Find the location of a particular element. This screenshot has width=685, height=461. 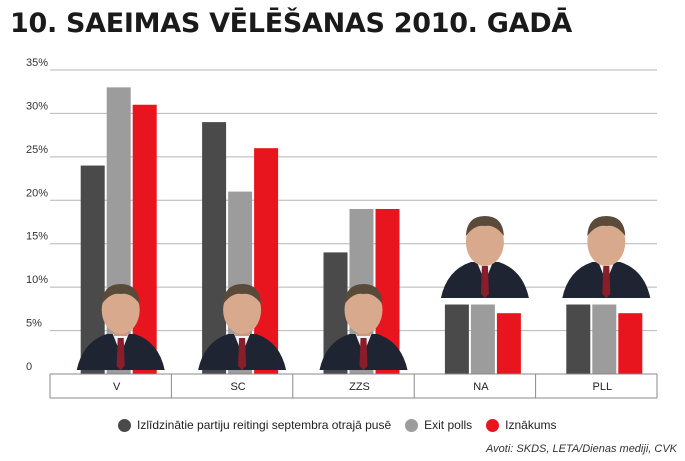

legend-label-exit-polls: Exit polls is located at coordinates (448, 425).